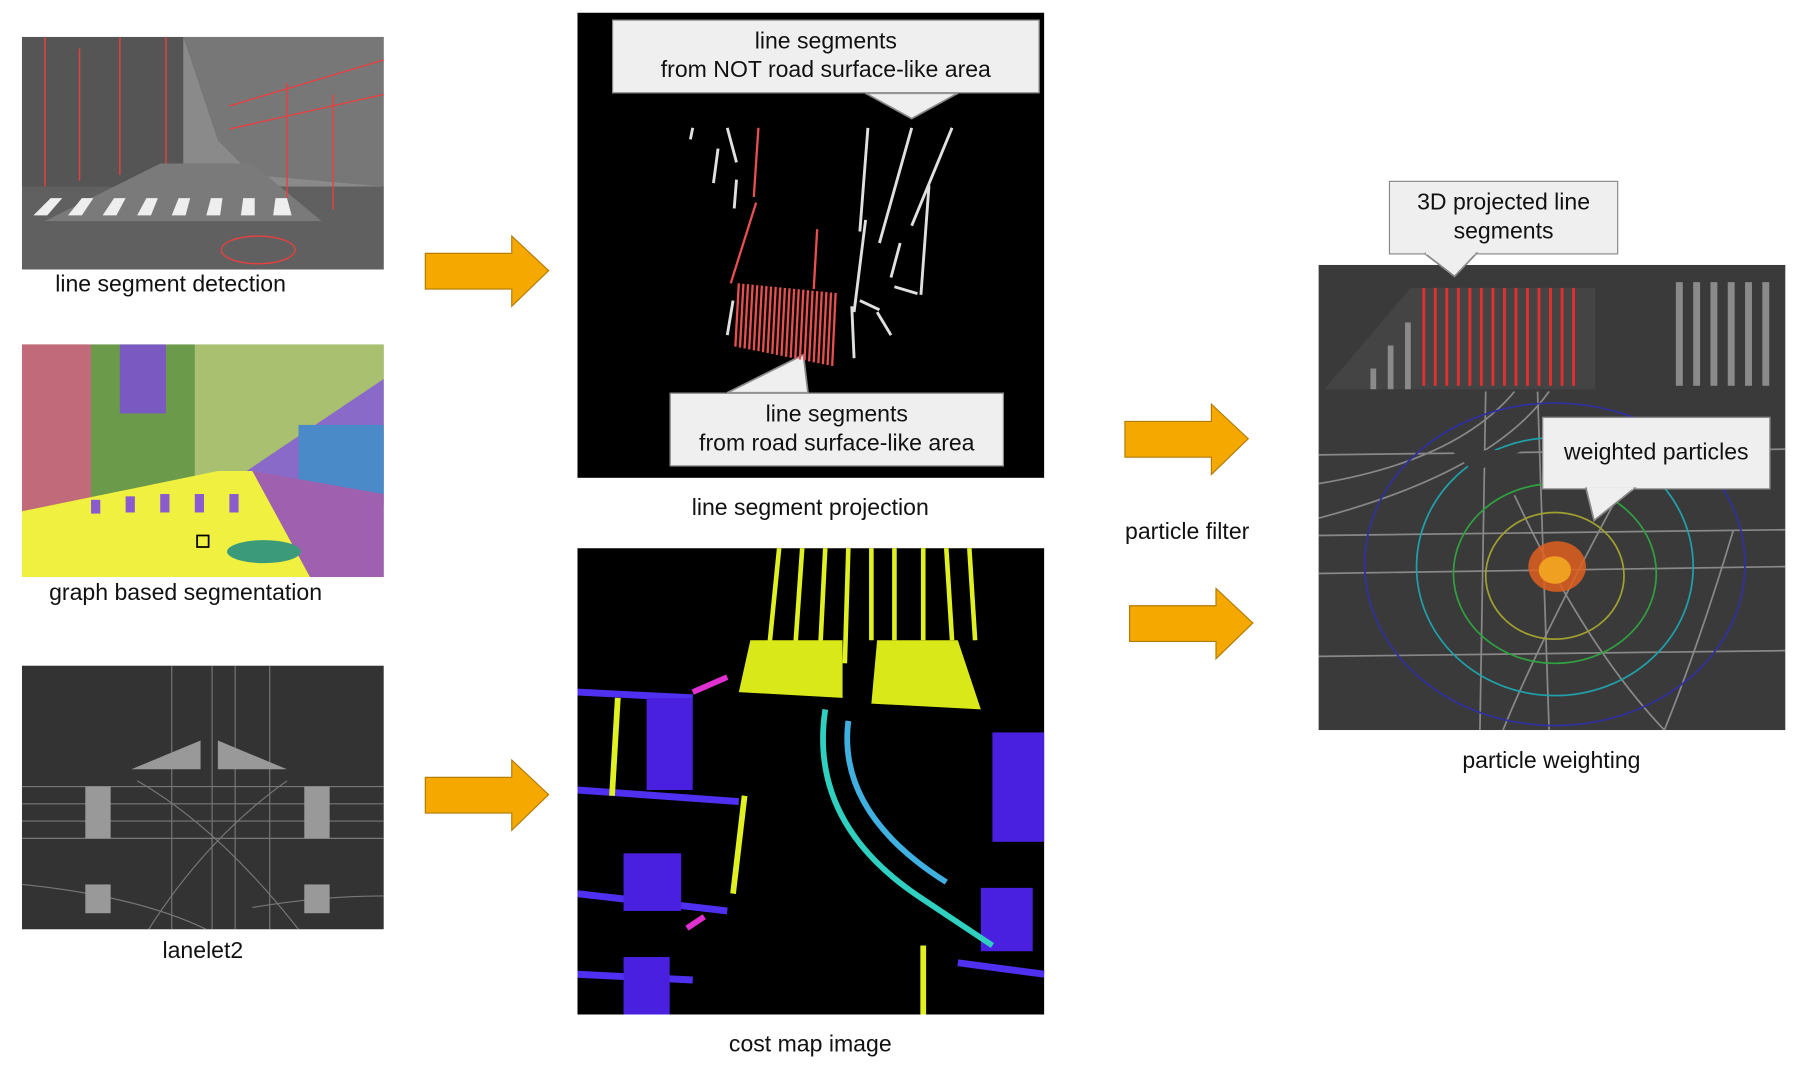  I want to click on particle-weighting-caption: particle weighting, so click(1551, 761).